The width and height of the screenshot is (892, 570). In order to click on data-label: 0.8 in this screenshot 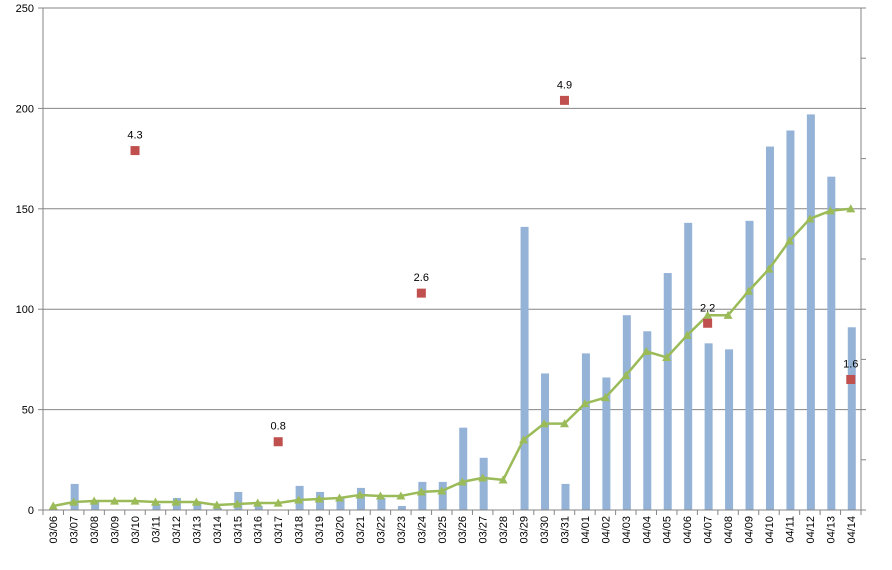, I will do `click(278, 427)`.